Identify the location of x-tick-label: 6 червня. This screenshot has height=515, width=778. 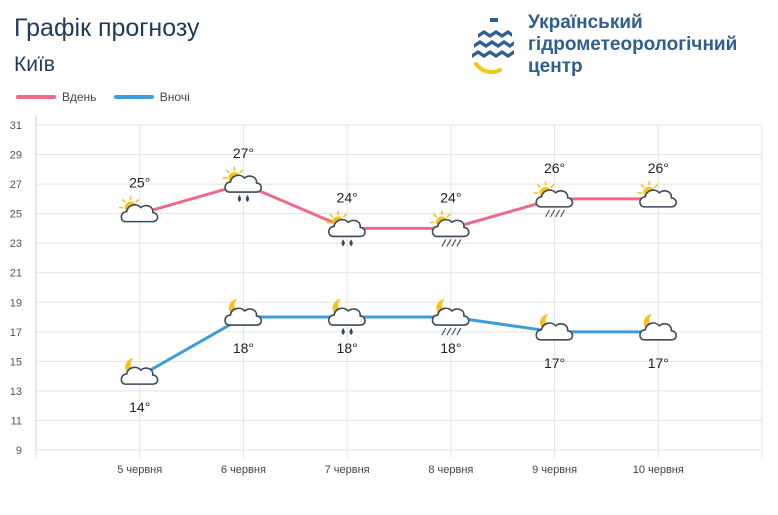
(243, 470).